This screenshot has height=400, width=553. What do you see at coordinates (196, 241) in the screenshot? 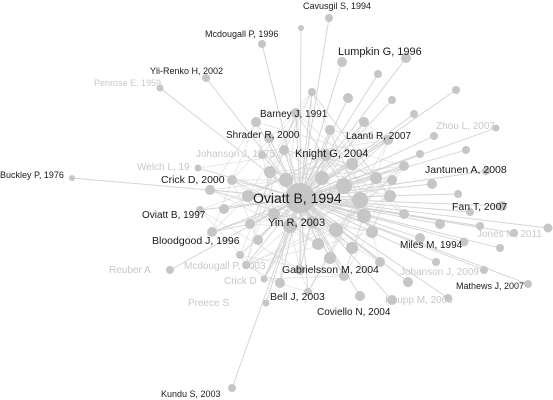
I see `node-label-bloodgood: Bloodgood J, 1996` at bounding box center [196, 241].